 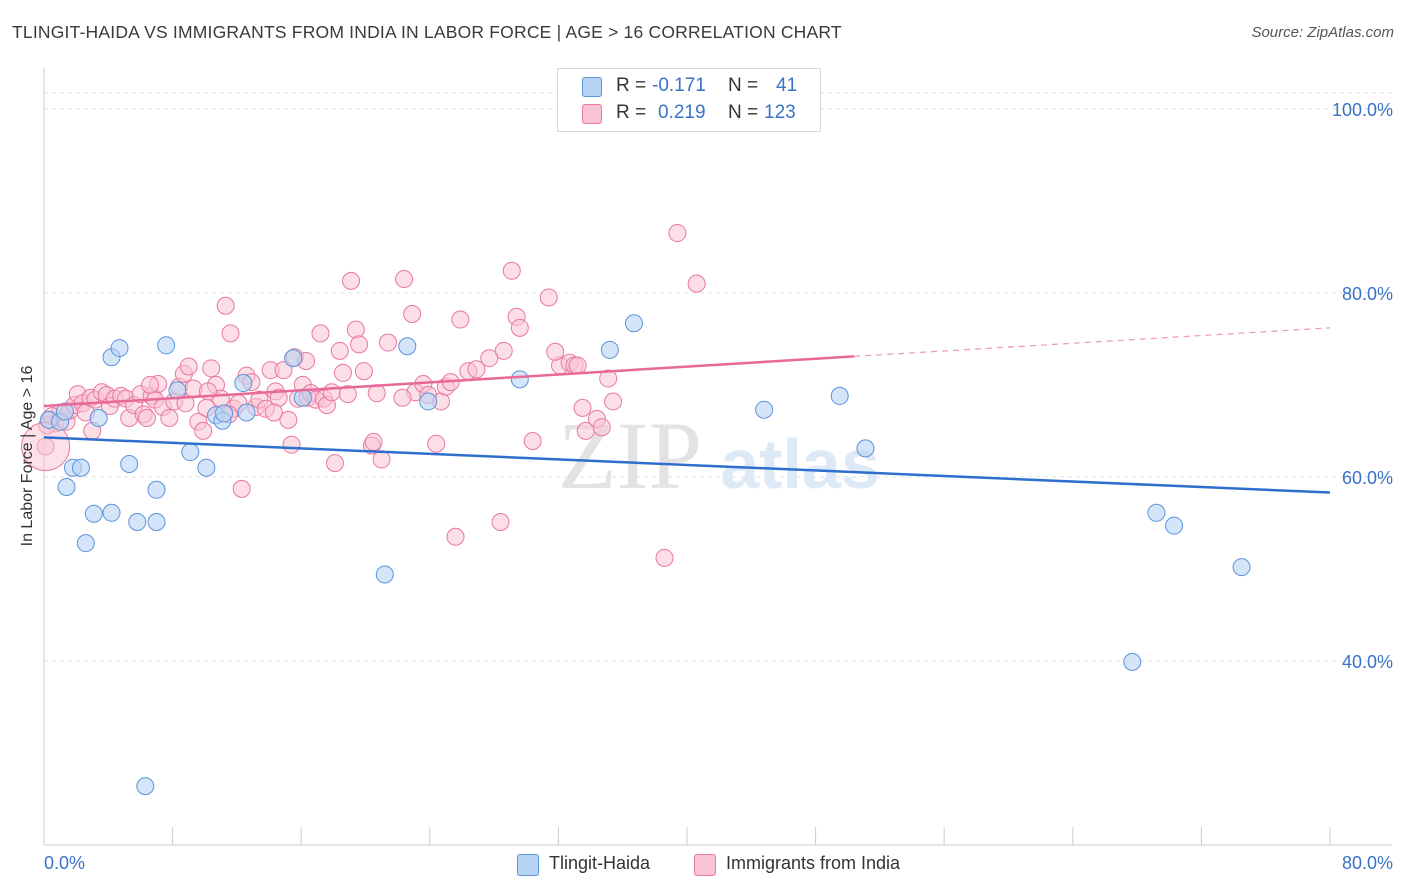 I want to click on legend-r-value: -0.171, so click(x=679, y=85).